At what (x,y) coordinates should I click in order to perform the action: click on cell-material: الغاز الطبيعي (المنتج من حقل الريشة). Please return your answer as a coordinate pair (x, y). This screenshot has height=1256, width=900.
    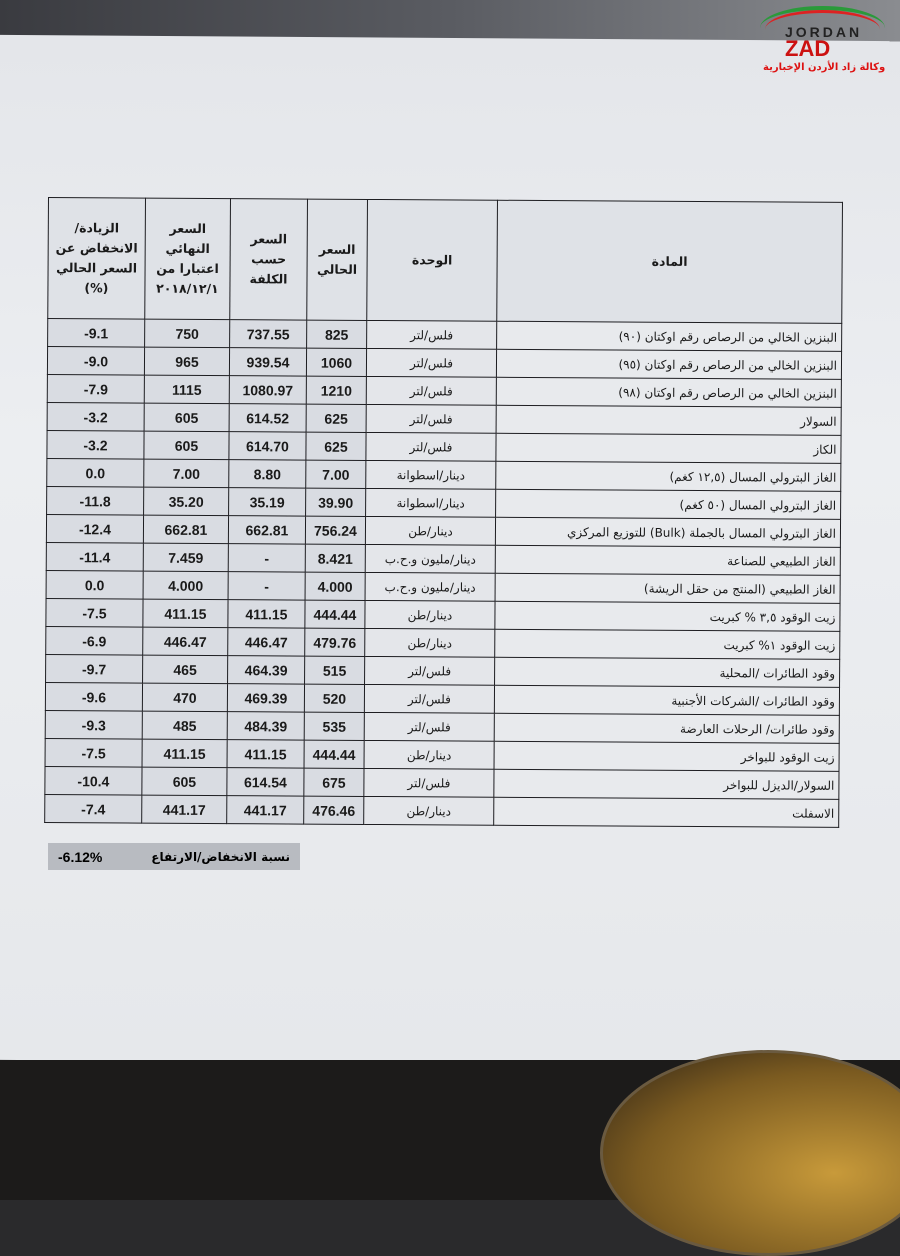
    Looking at the image, I should click on (668, 588).